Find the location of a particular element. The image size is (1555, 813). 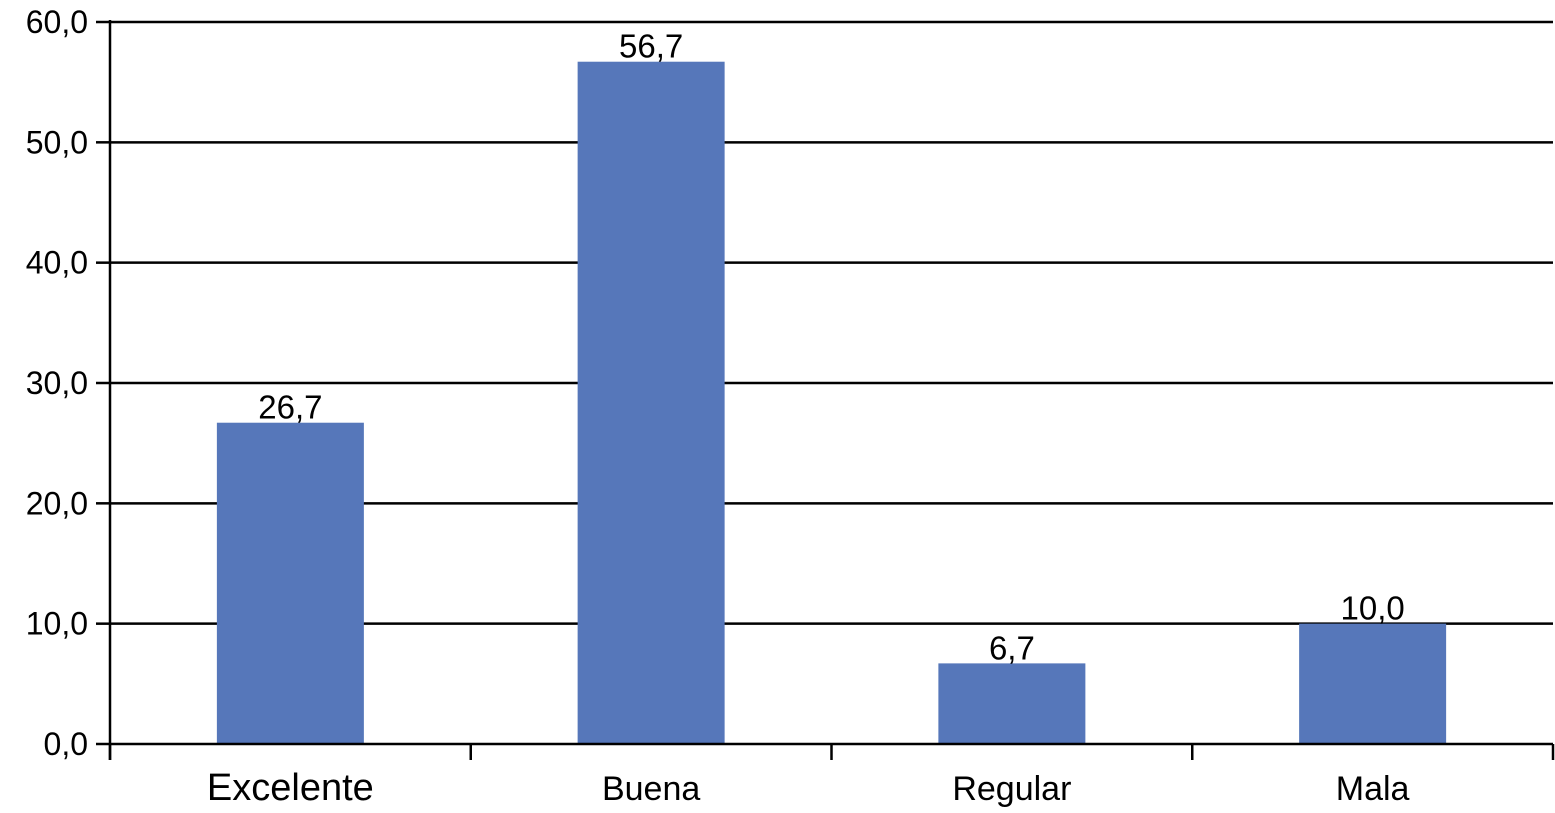

y-tick-label: 60,0 is located at coordinates (57, 22).